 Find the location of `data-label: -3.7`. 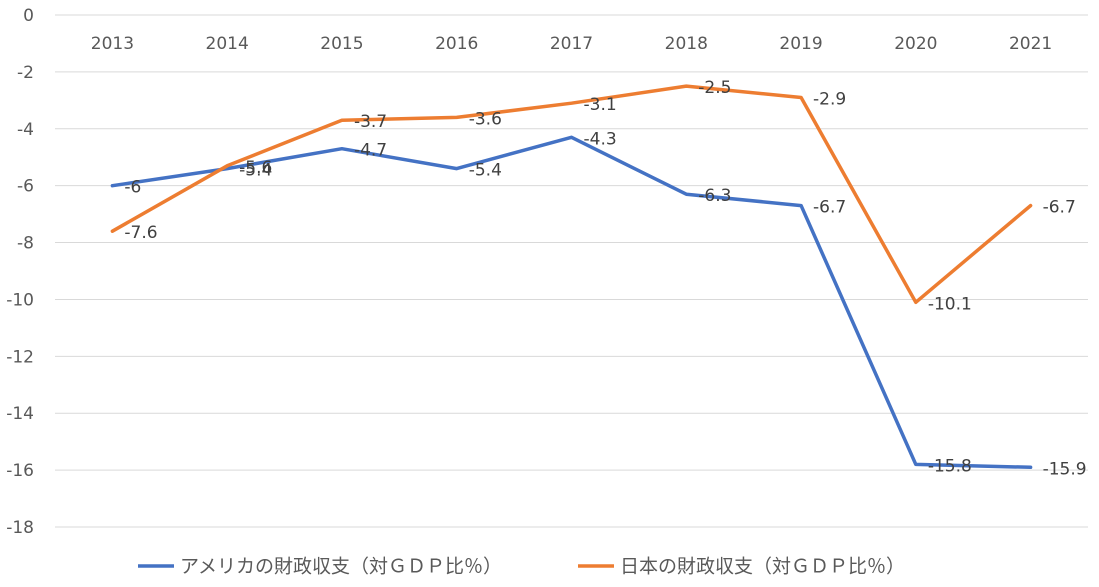

data-label: -3.7 is located at coordinates (370, 122).